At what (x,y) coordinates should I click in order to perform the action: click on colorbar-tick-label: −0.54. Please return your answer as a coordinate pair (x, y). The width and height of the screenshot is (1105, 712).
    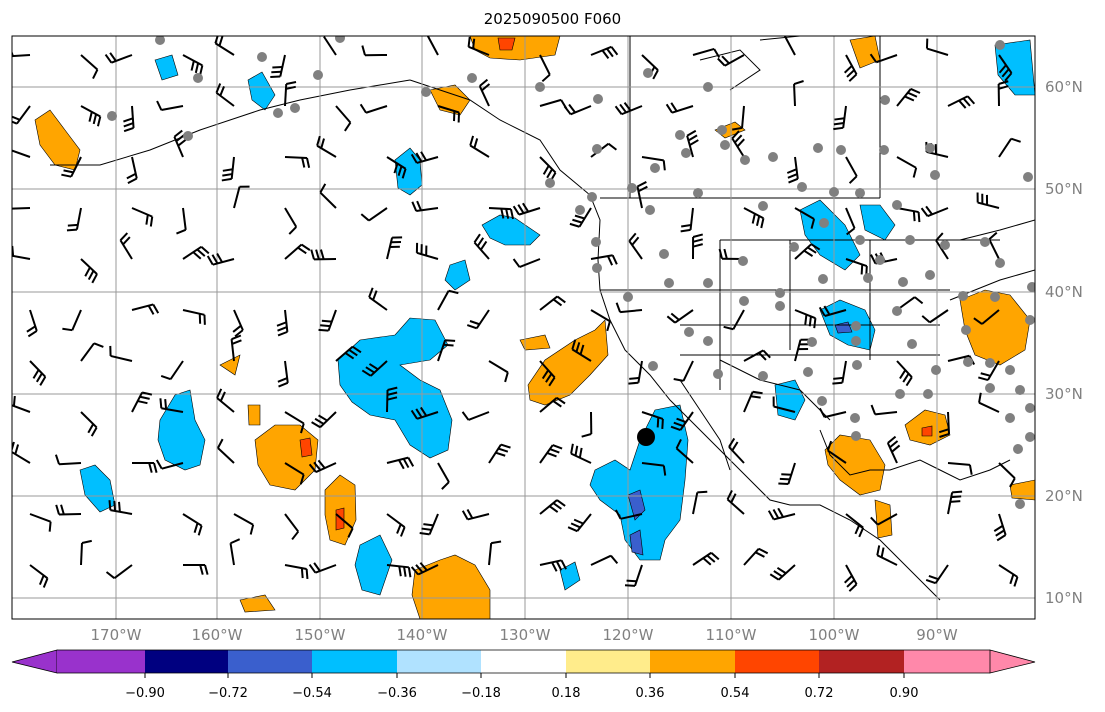
    Looking at the image, I should click on (312, 693).